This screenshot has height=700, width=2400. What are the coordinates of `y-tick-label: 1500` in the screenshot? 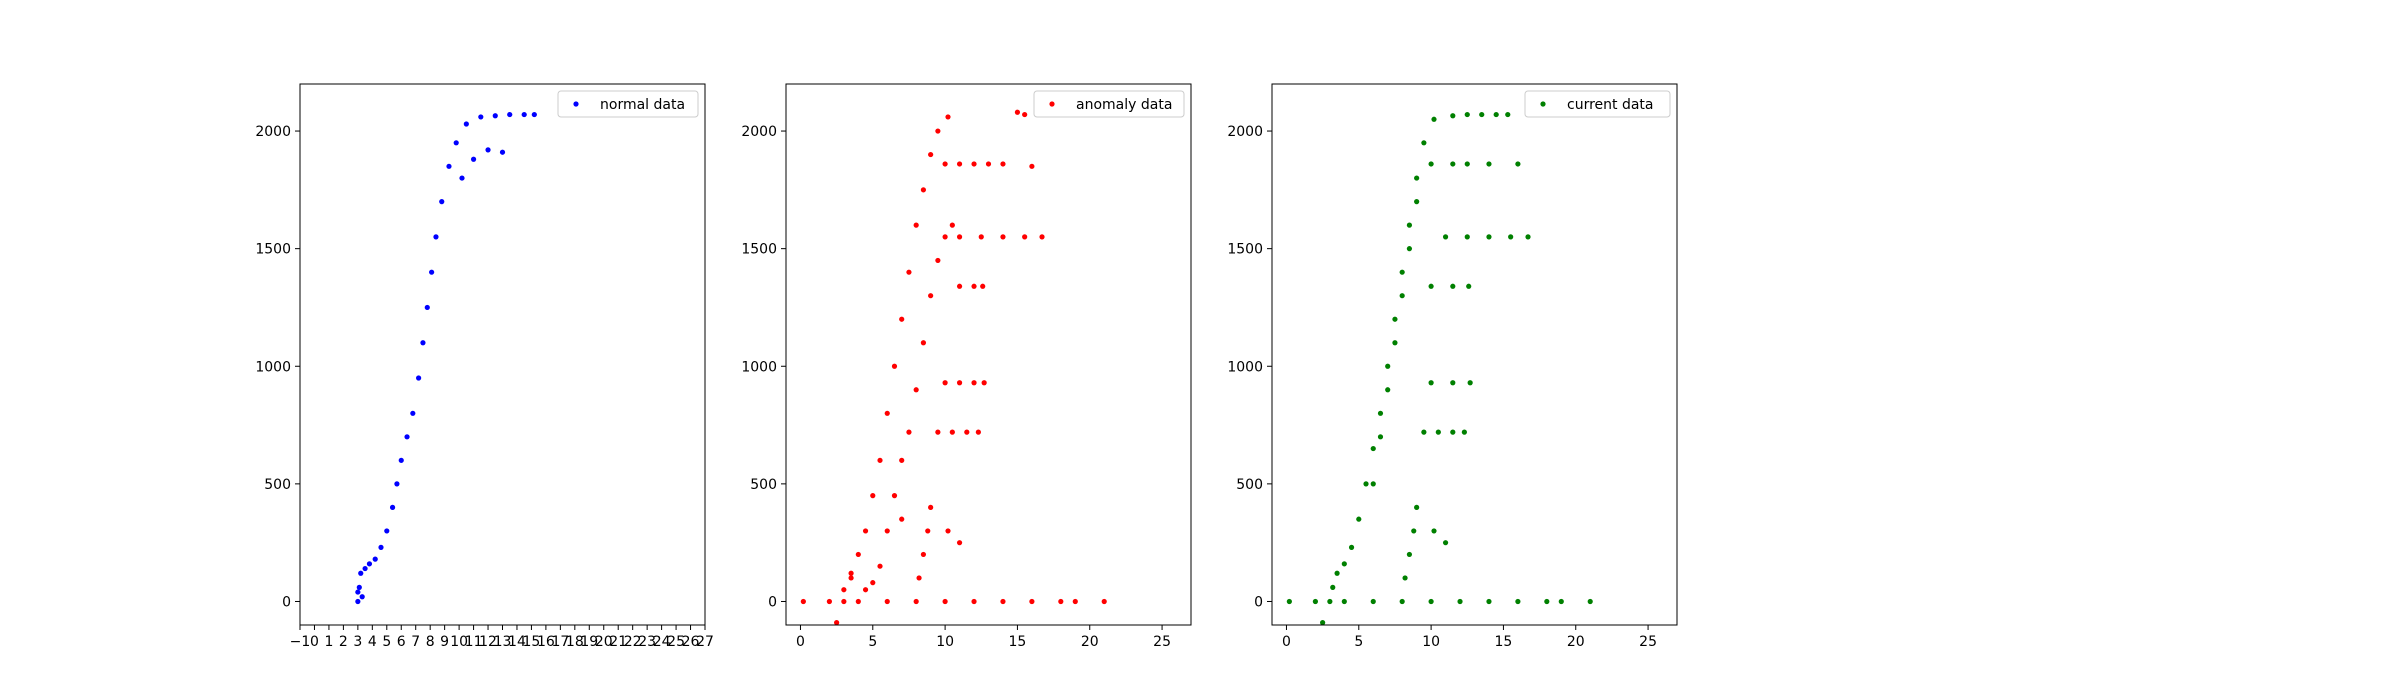 It's located at (1245, 250).